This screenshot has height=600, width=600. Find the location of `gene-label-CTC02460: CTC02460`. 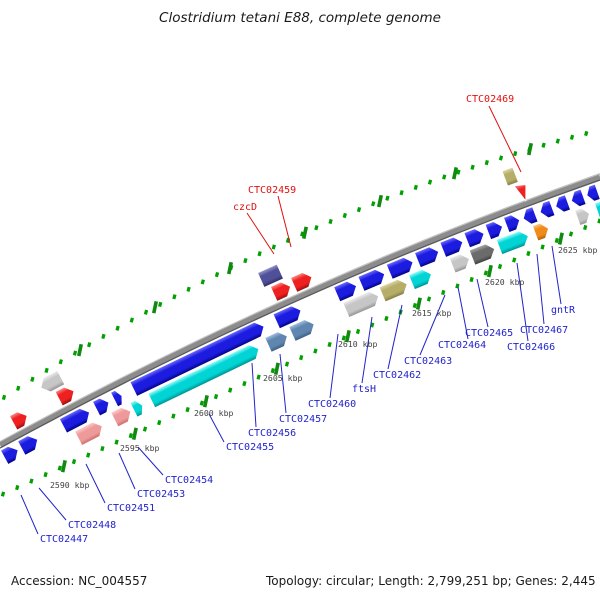

gene-label-CTC02460: CTC02460 is located at coordinates (332, 404).